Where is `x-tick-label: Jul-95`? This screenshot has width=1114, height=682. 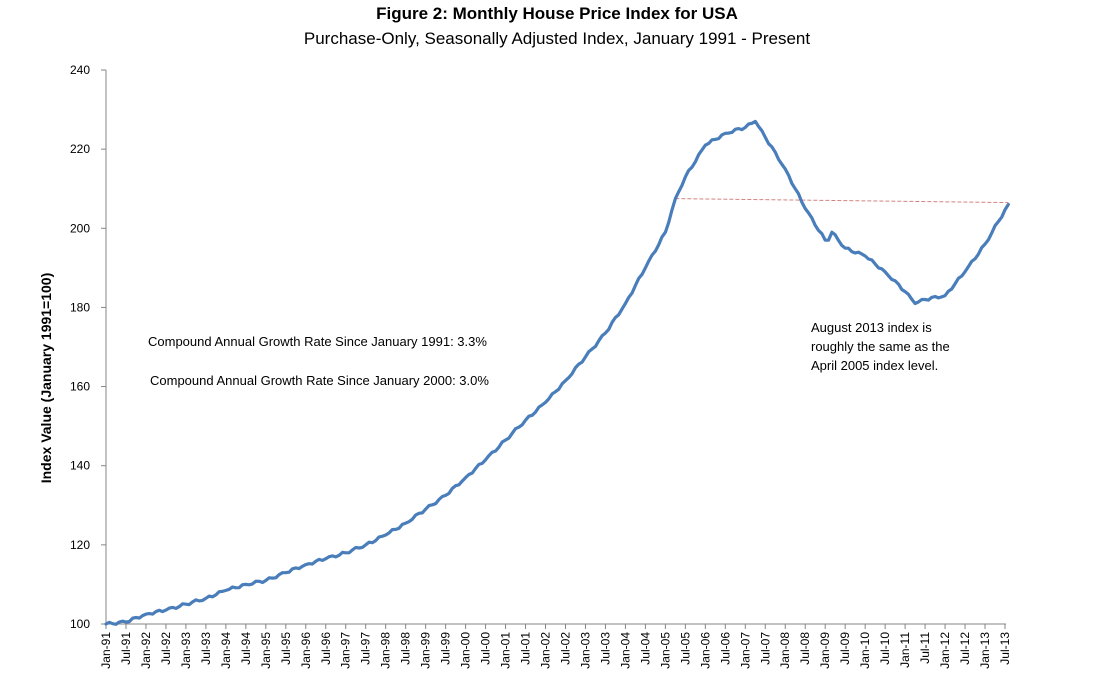 x-tick-label: Jul-95 is located at coordinates (286, 648).